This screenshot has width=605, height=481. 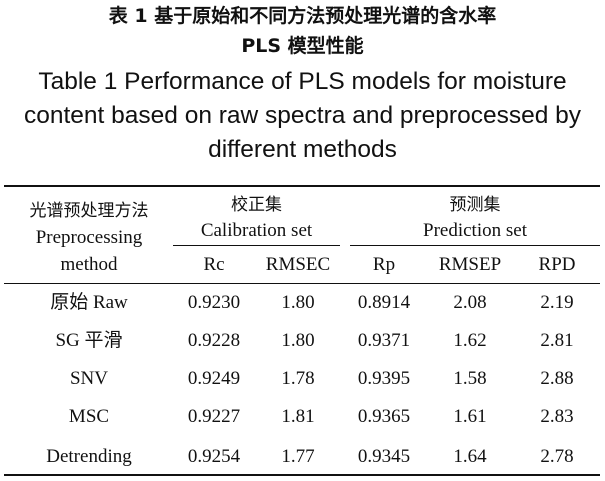 What do you see at coordinates (302, 149) in the screenshot?
I see `table-caption-en-line3: different methods` at bounding box center [302, 149].